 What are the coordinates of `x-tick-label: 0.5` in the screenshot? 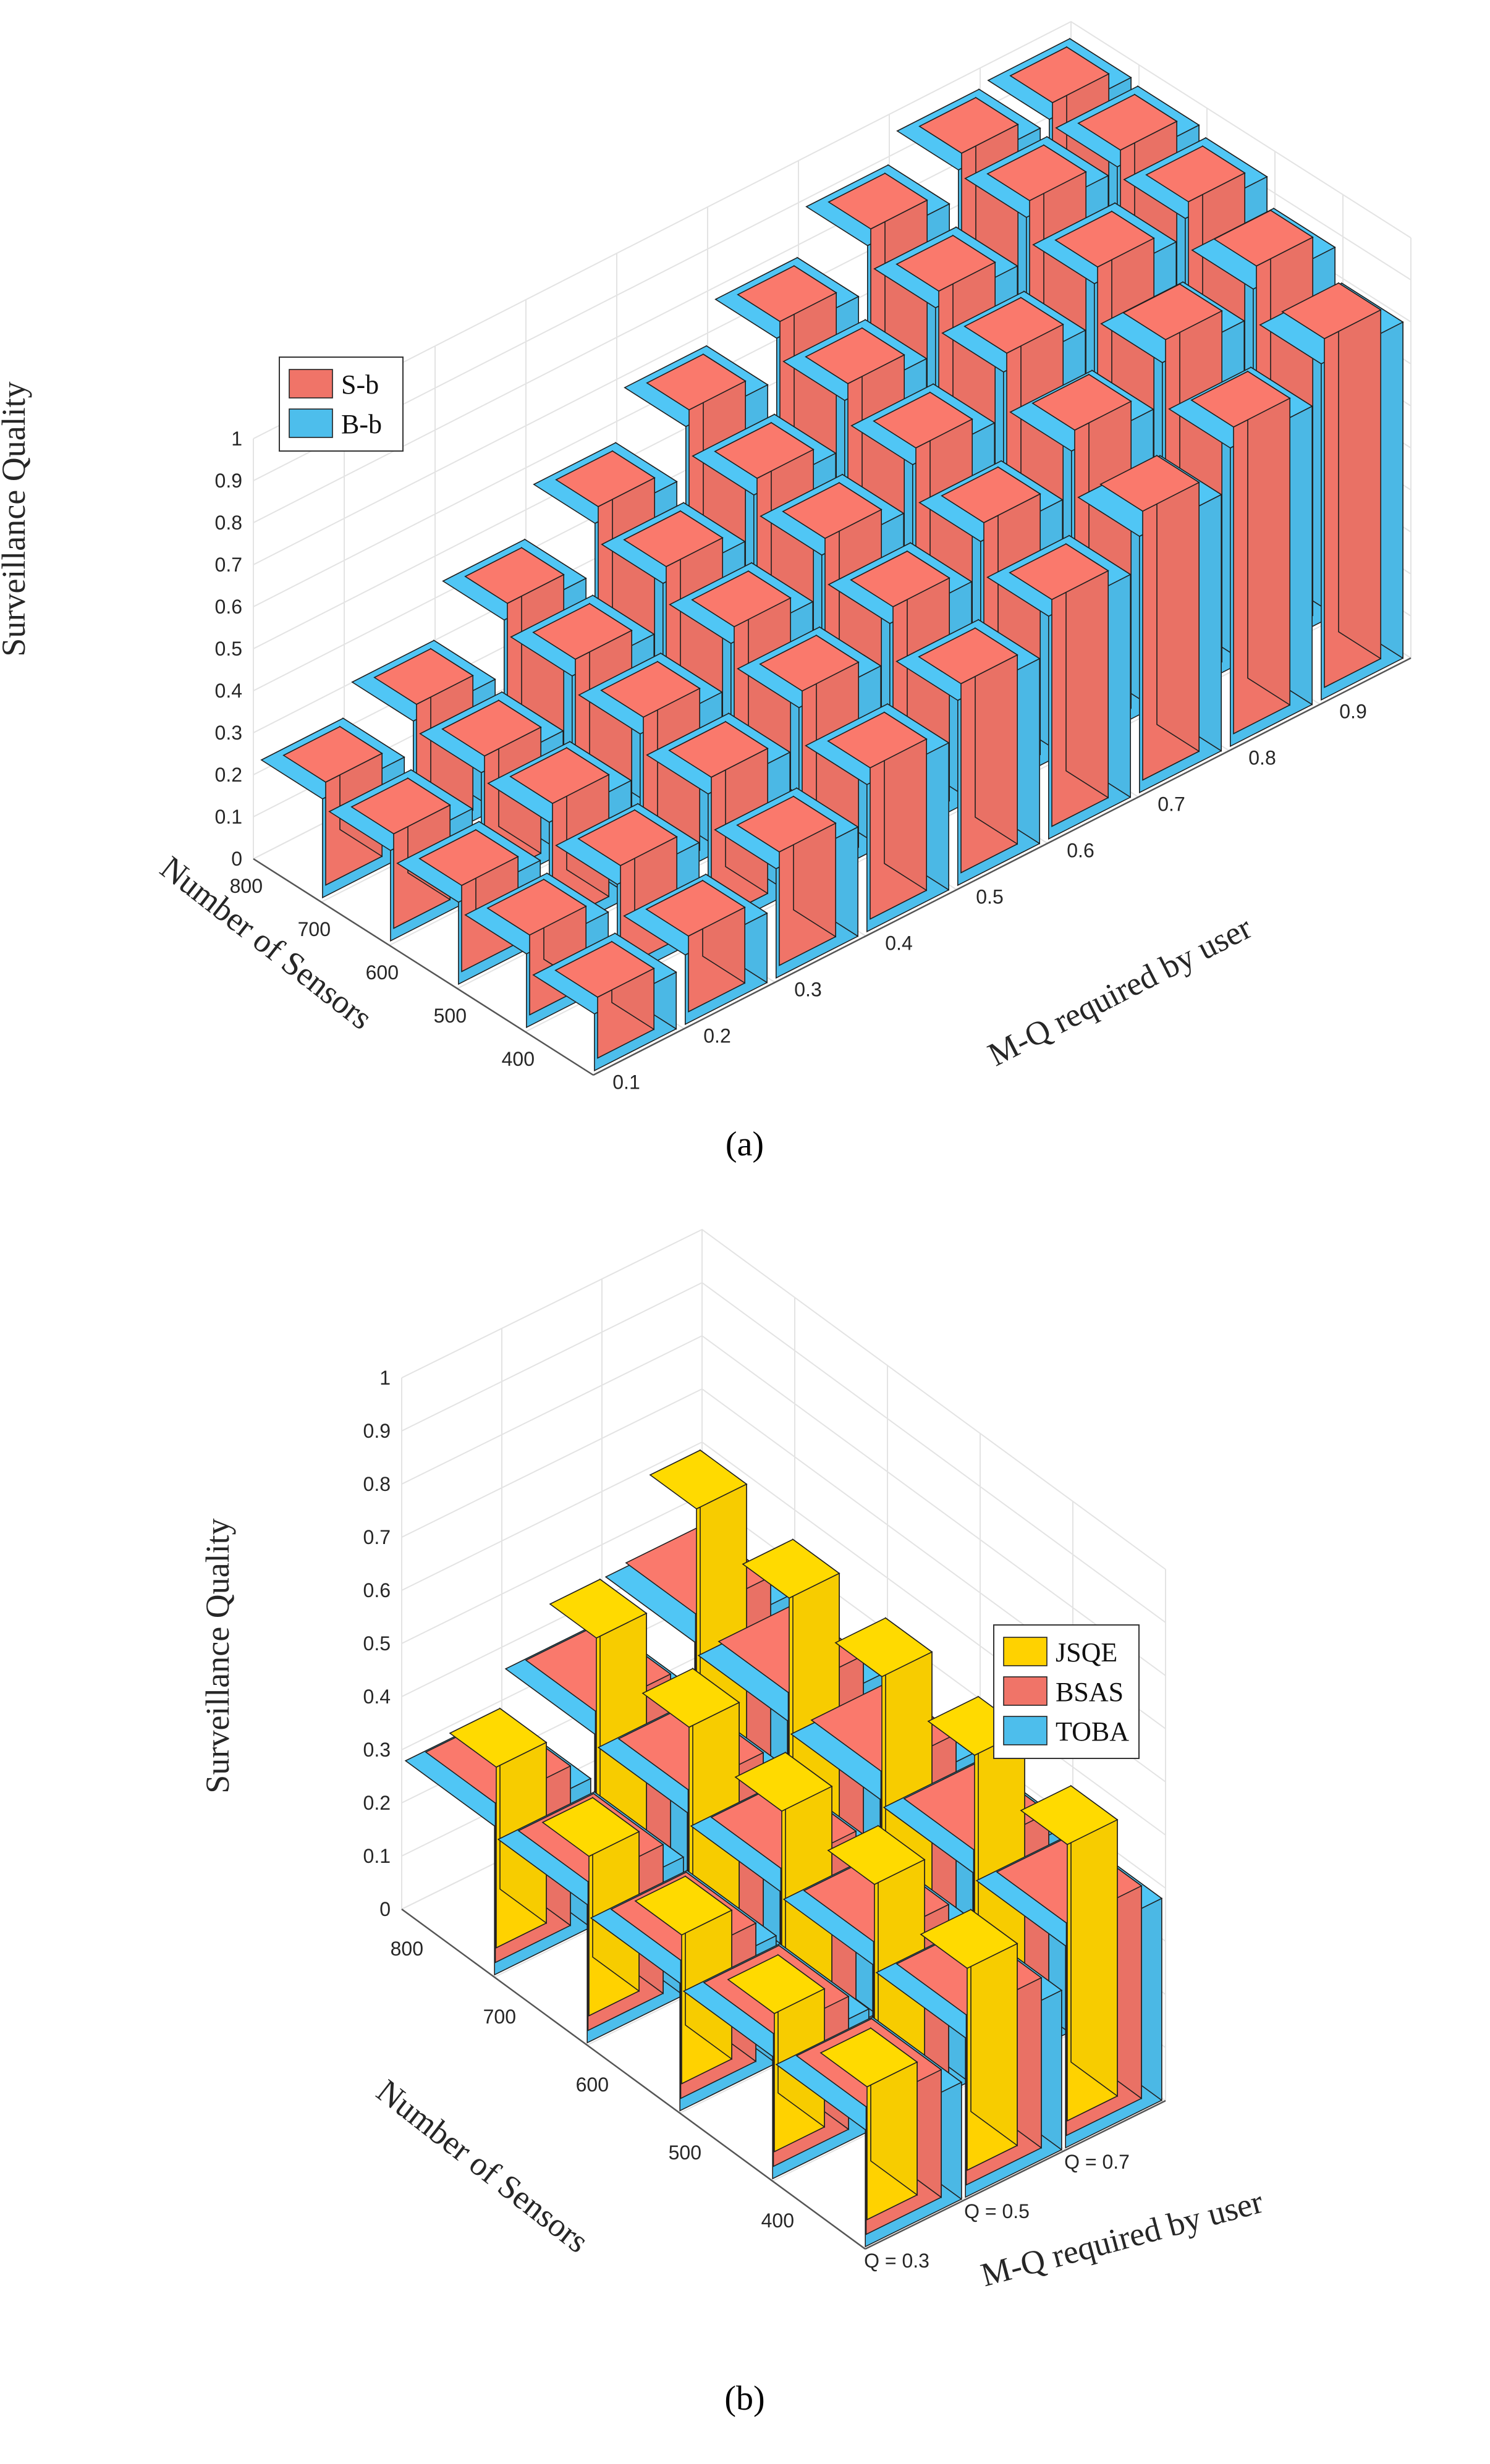 It's located at (990, 897).